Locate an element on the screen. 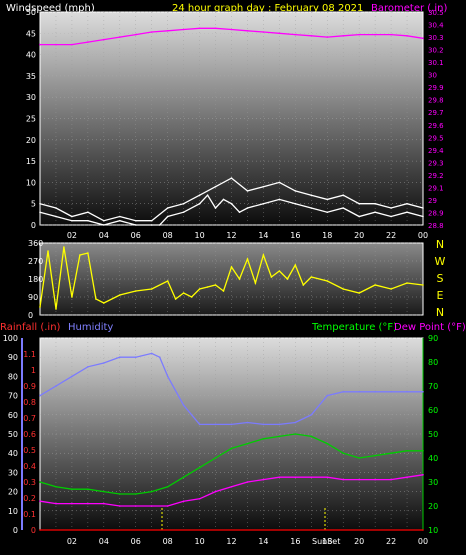 The image size is (466, 555). windspeed-tick-label: 30 is located at coordinates (31, 97).